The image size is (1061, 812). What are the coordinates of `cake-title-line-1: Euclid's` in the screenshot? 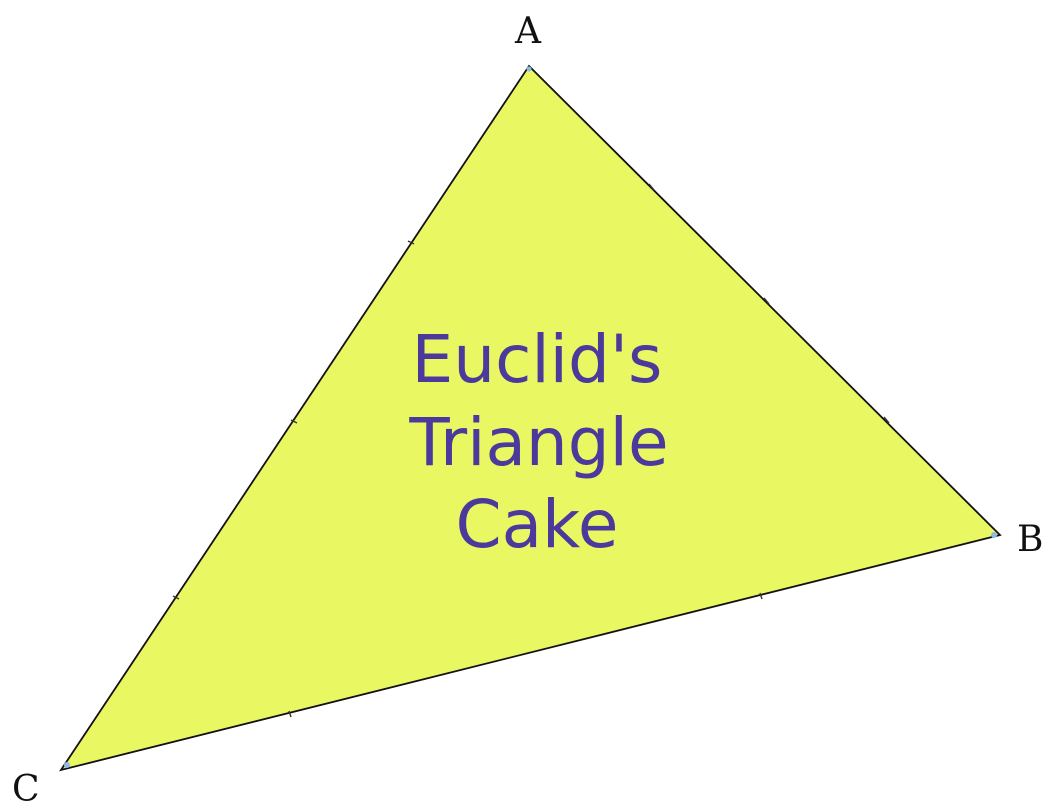 It's located at (537, 359).